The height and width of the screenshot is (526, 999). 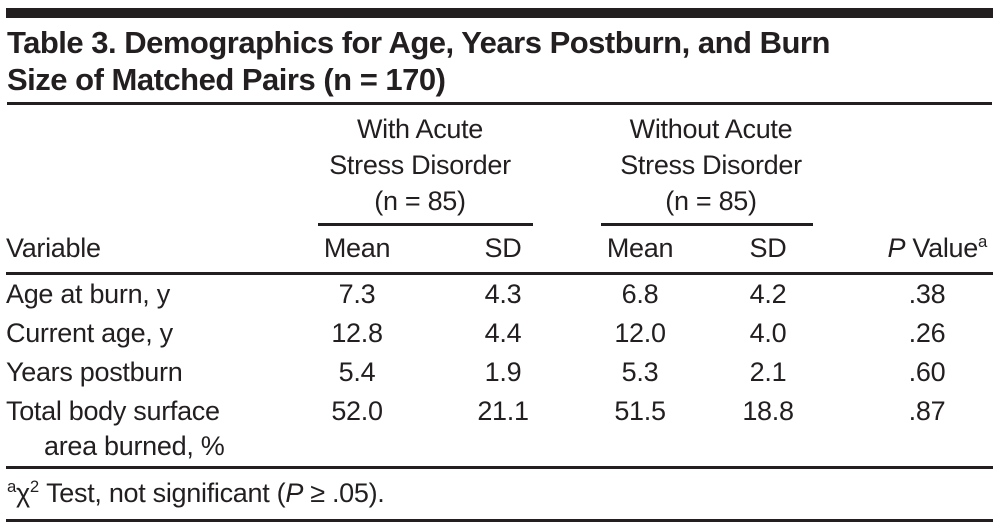 What do you see at coordinates (420, 201) in the screenshot?
I see `group-with-line-3: (n = 85)` at bounding box center [420, 201].